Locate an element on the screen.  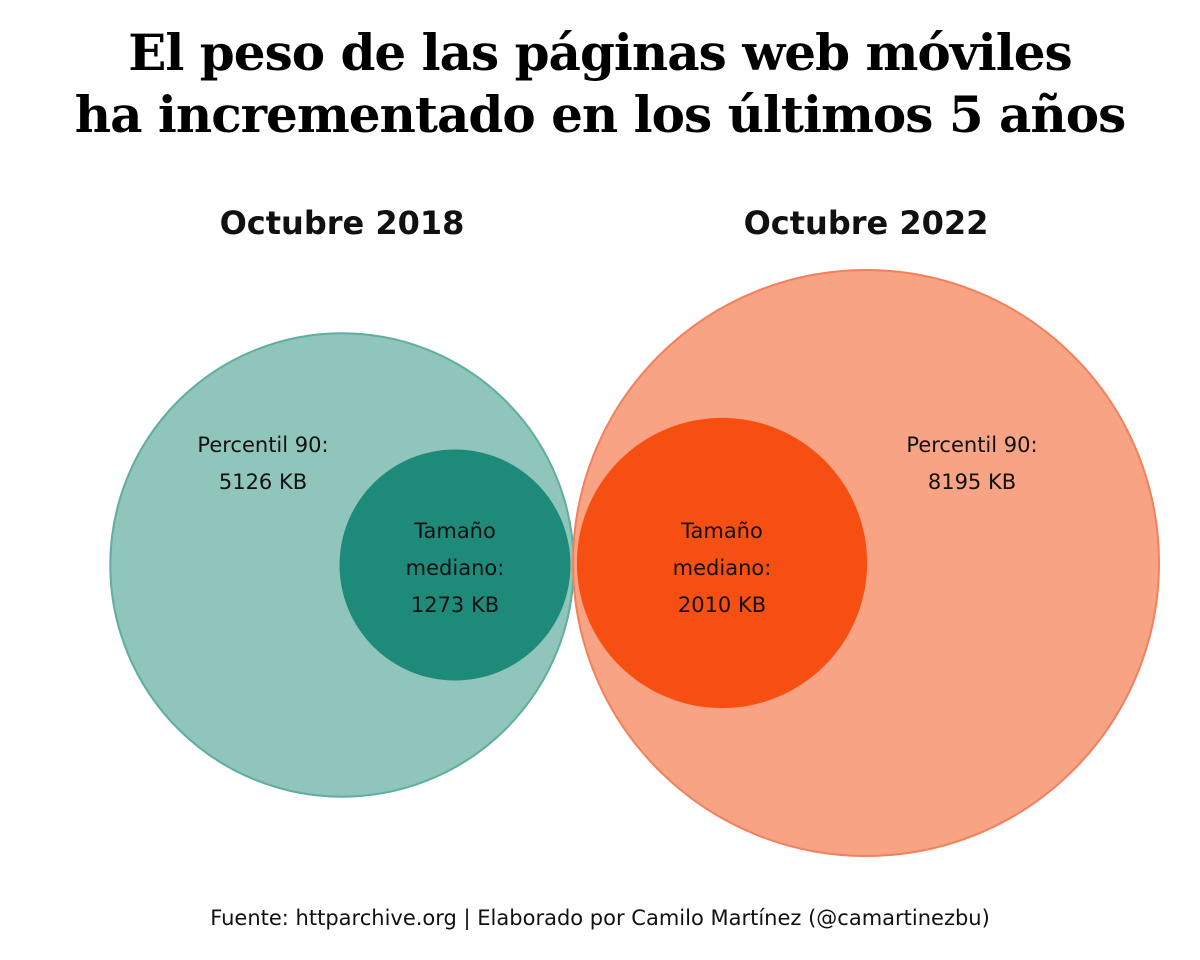
p90-label-2022-line1: Percentil 90: is located at coordinates (971, 445).